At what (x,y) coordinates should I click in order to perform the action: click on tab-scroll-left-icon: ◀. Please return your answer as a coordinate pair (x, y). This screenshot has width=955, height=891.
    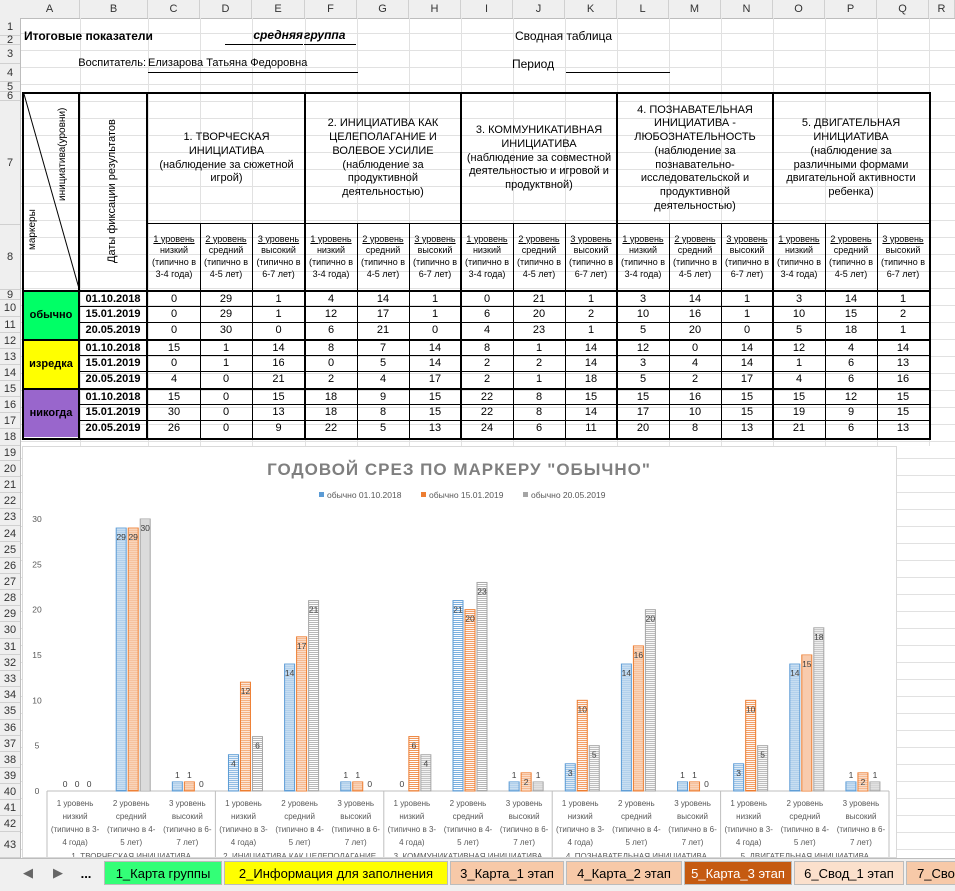
    Looking at the image, I should click on (28, 872).